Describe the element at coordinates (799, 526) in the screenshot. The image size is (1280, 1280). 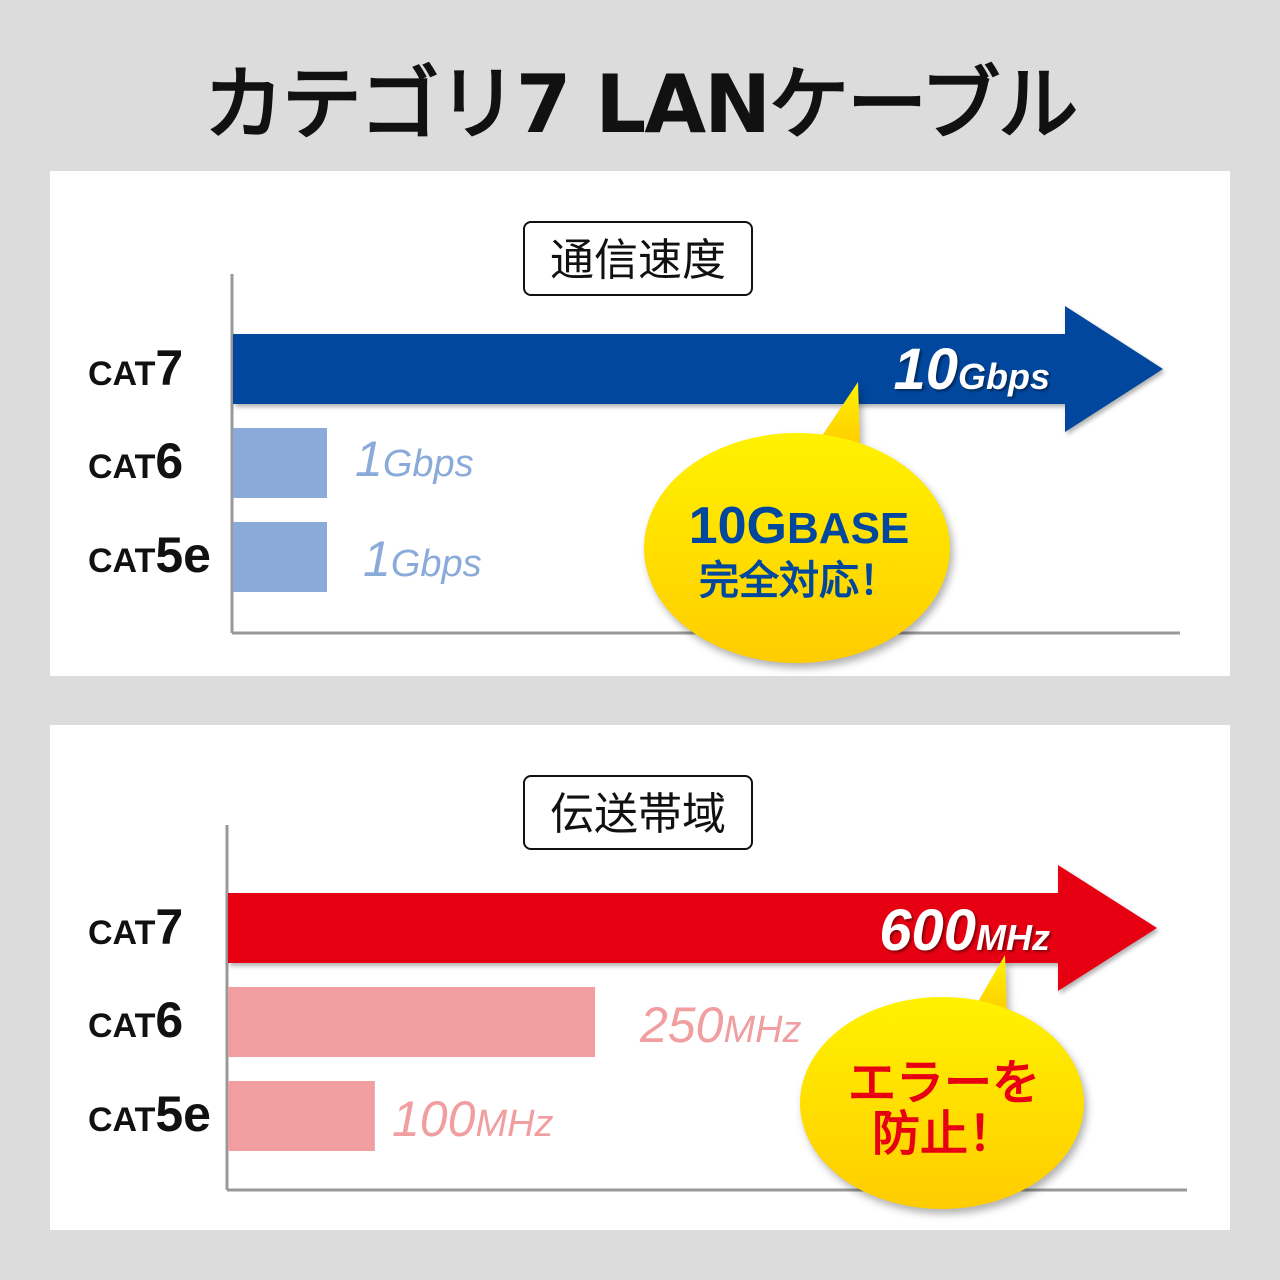
I see `callout-text-line: 10GBASE` at that location.